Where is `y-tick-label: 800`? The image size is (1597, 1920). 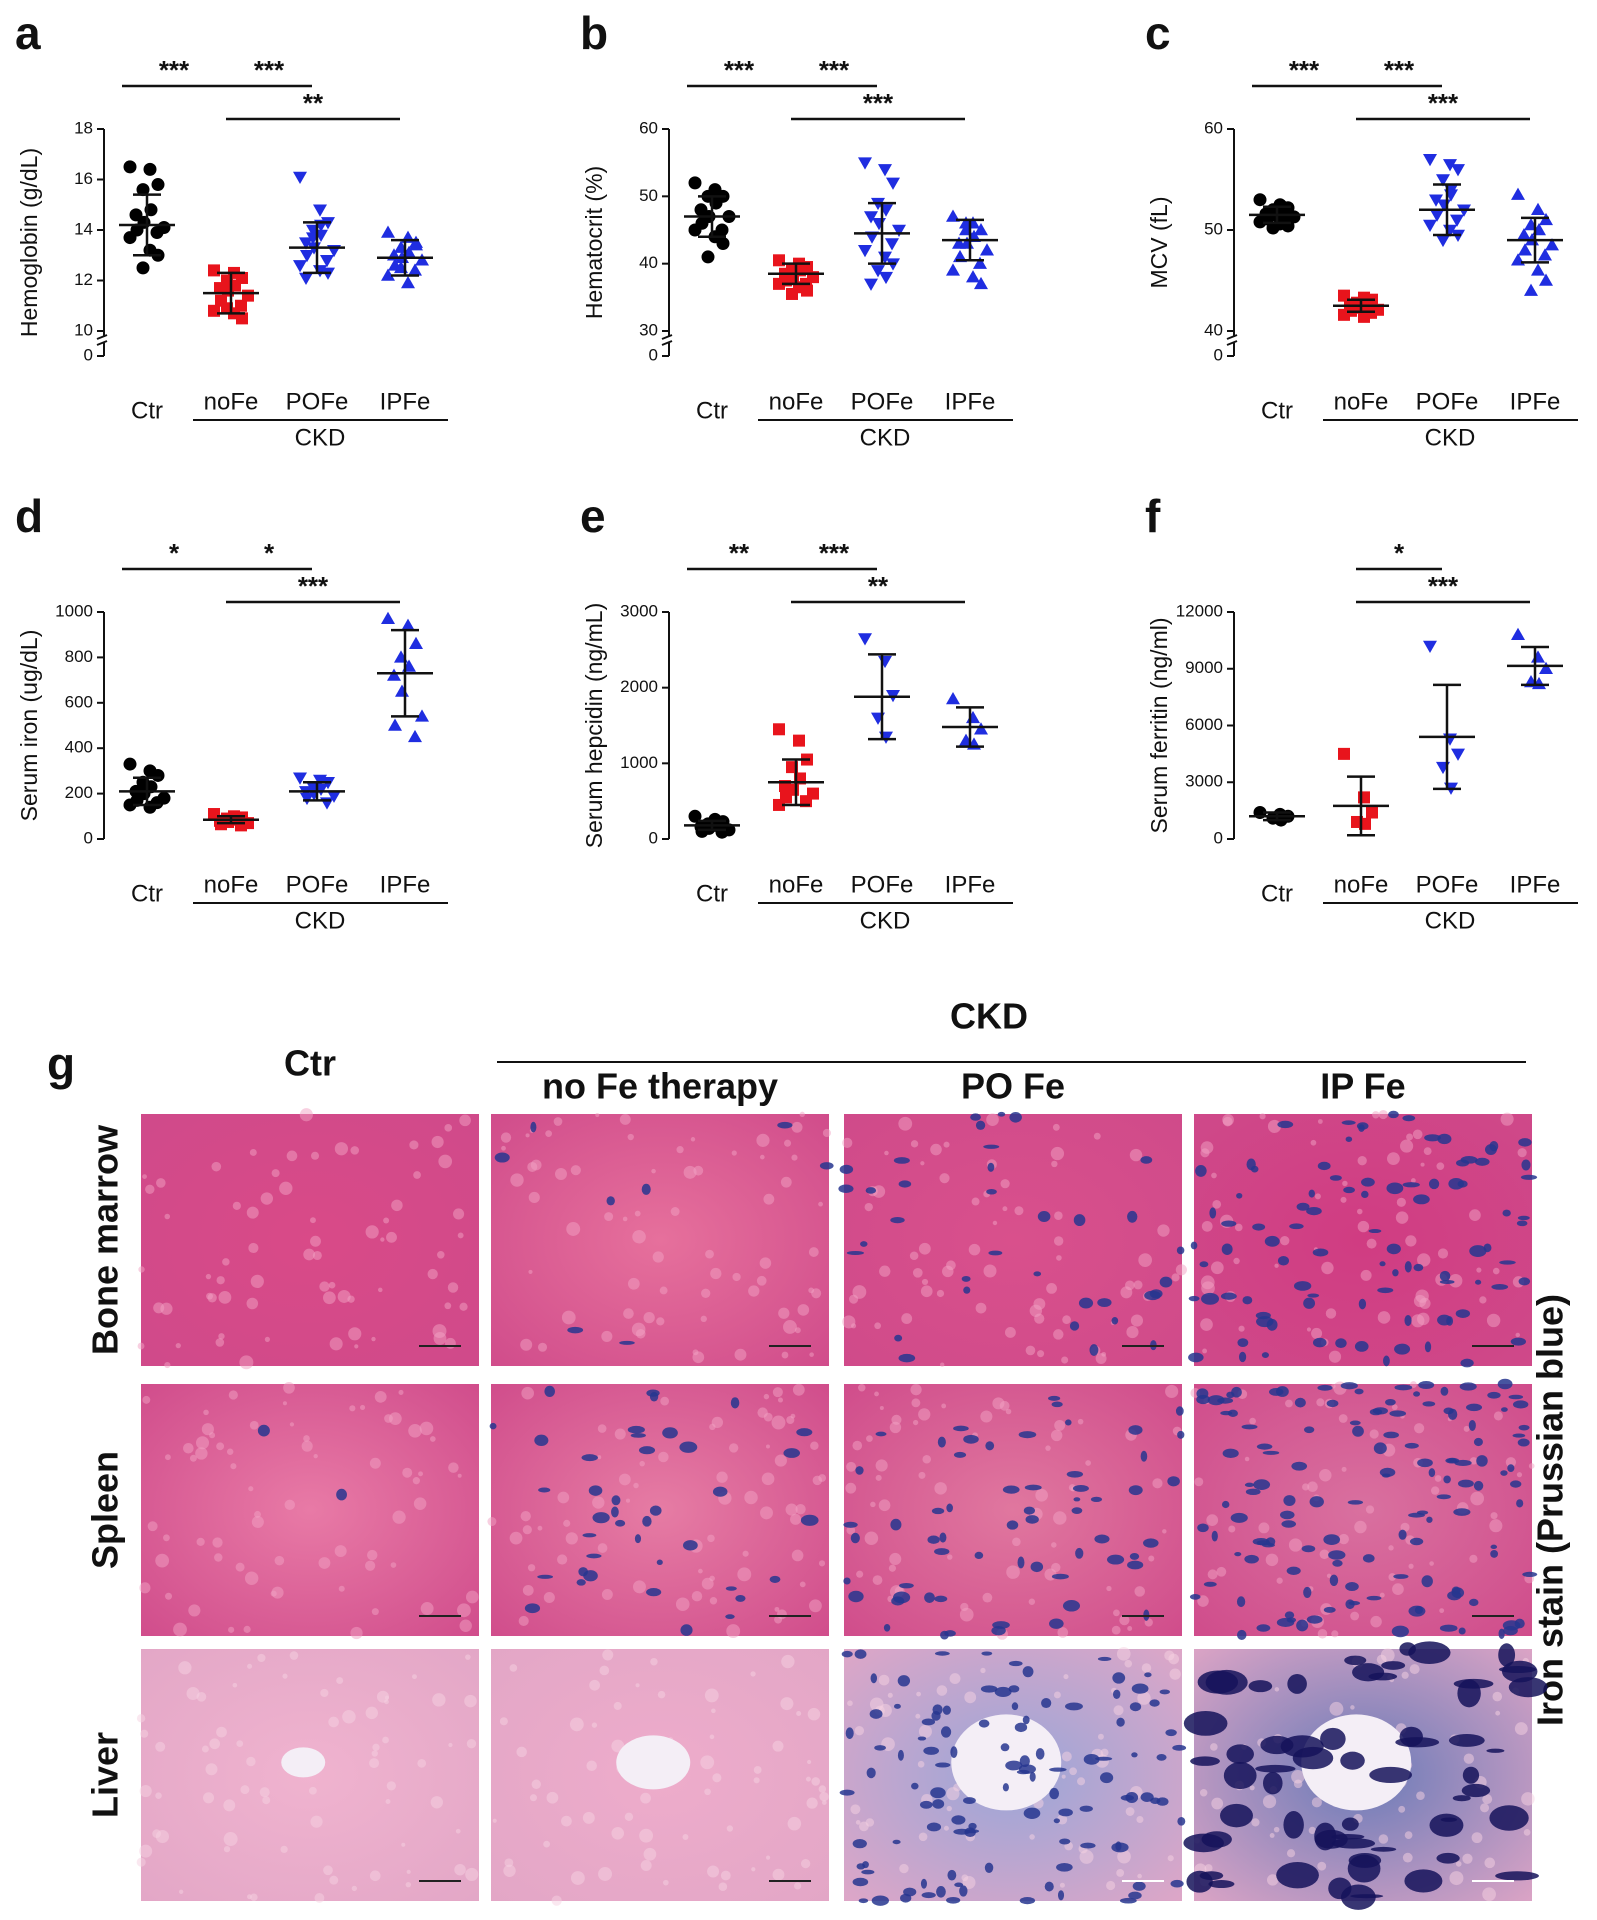 y-tick-label: 800 is located at coordinates (79, 656).